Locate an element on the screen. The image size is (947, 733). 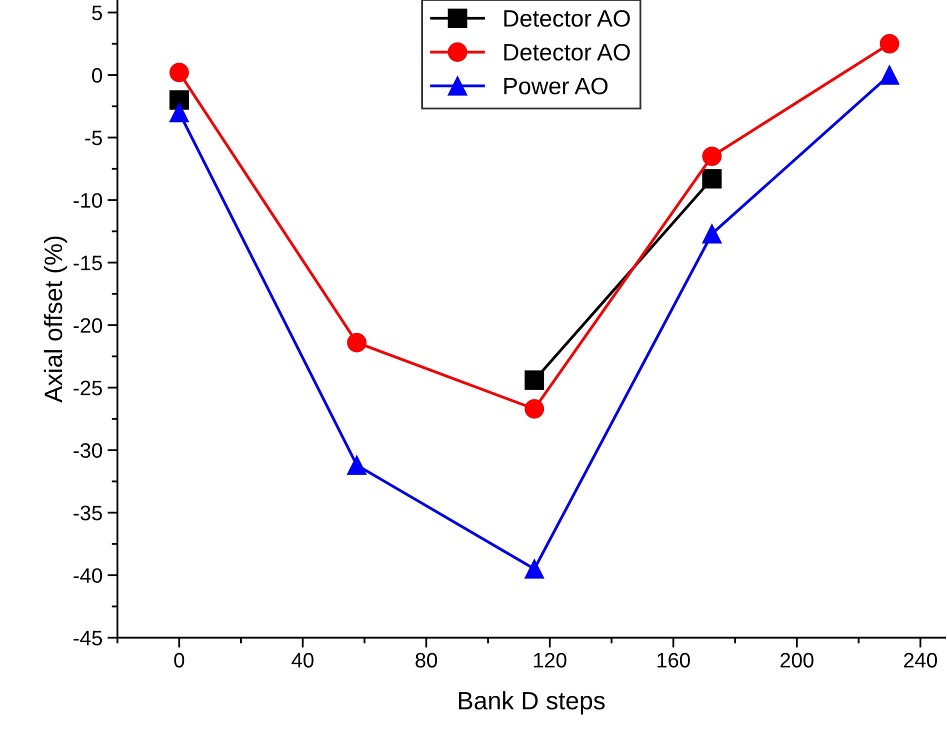
y-tick-label: 0 is located at coordinates (97, 75).